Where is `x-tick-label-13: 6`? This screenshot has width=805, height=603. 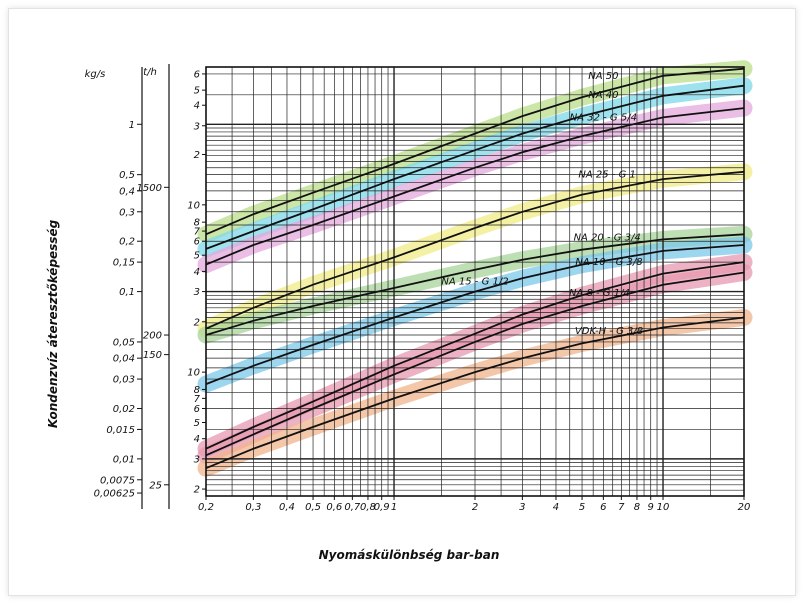 x-tick-label-13: 6 is located at coordinates (603, 507).